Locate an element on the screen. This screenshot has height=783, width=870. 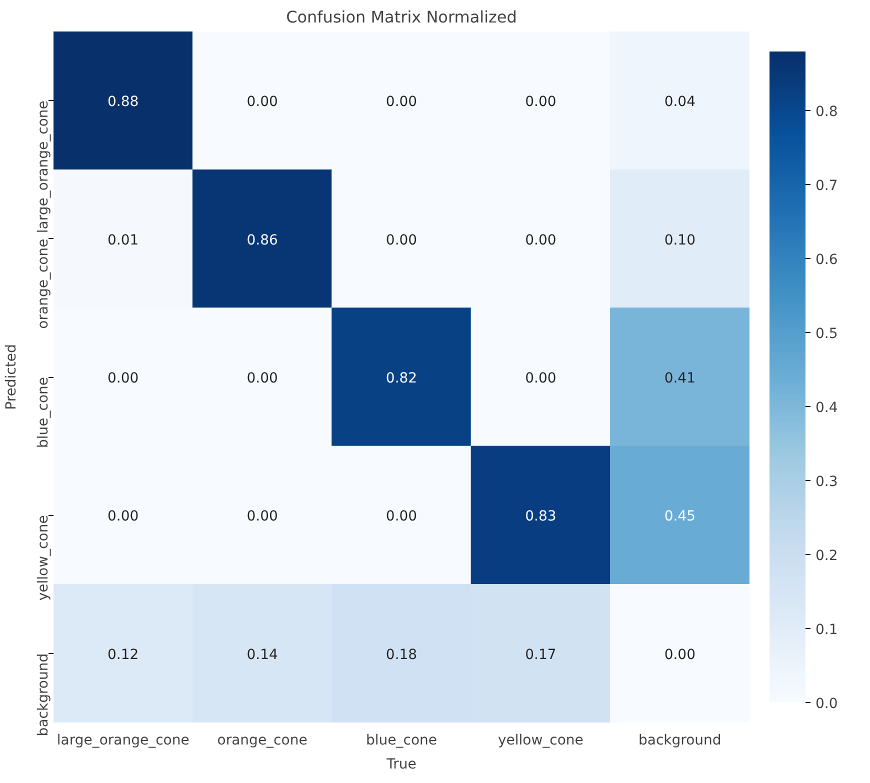
y-tick-label: blue_cone is located at coordinates (44, 412).